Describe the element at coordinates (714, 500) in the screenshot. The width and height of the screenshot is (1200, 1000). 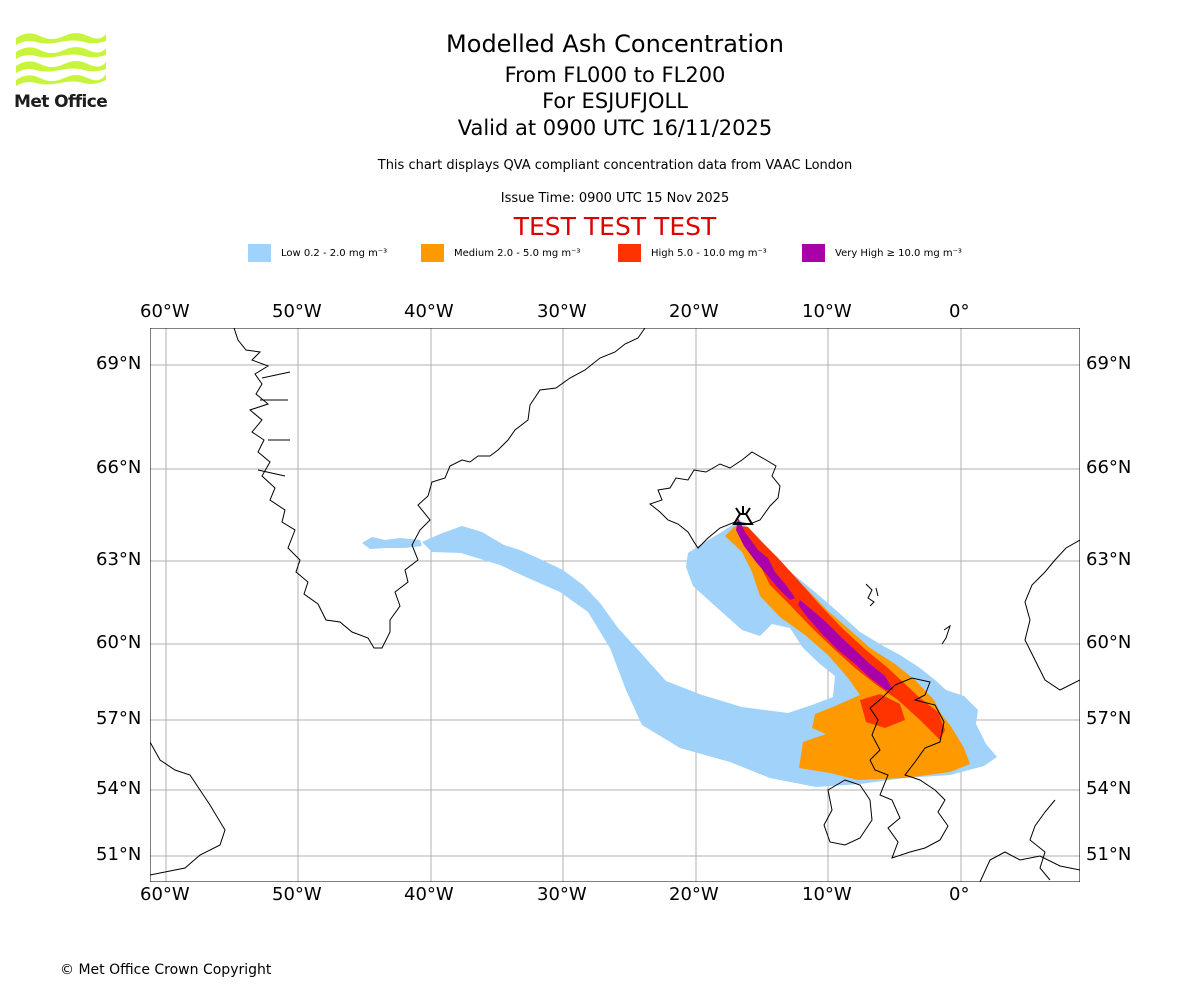
I see `coastline-iceland` at that location.